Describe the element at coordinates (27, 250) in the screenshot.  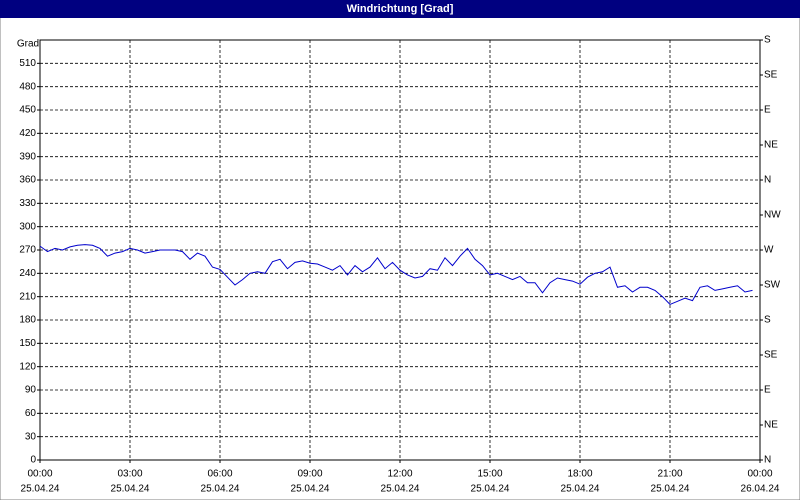
I see `y-tick-label: 270` at that location.